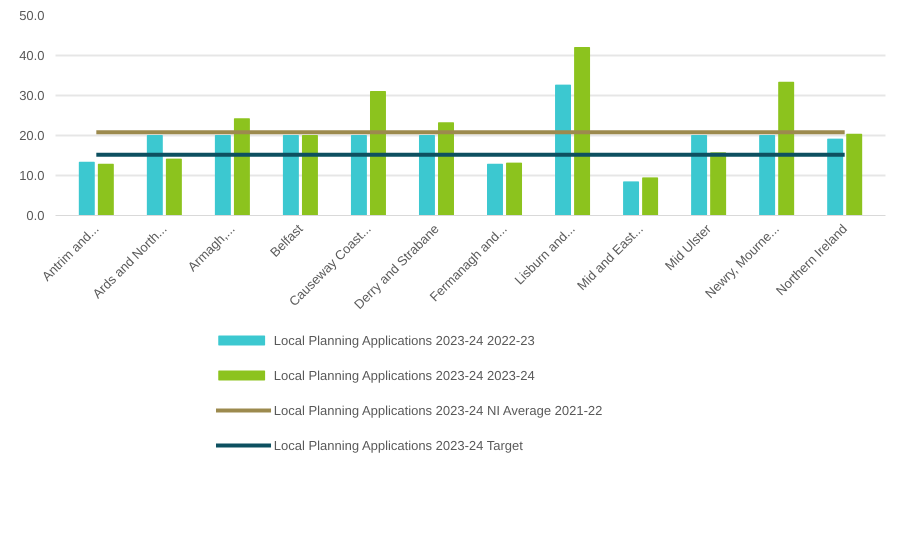 Image resolution: width=911 pixels, height=540 pixels. What do you see at coordinates (32, 135) in the screenshot?
I see `y-tick-label: 20.0` at bounding box center [32, 135].